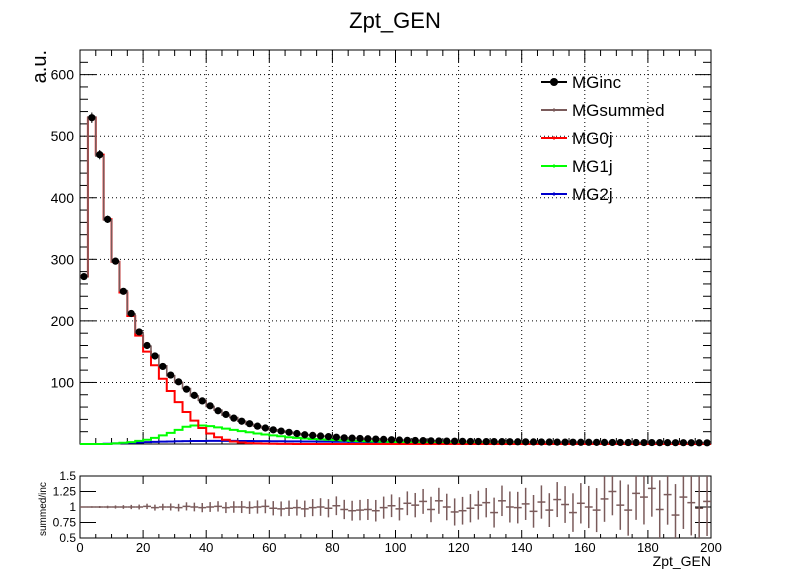  I want to click on x-tick-label: 0, so click(79, 547).